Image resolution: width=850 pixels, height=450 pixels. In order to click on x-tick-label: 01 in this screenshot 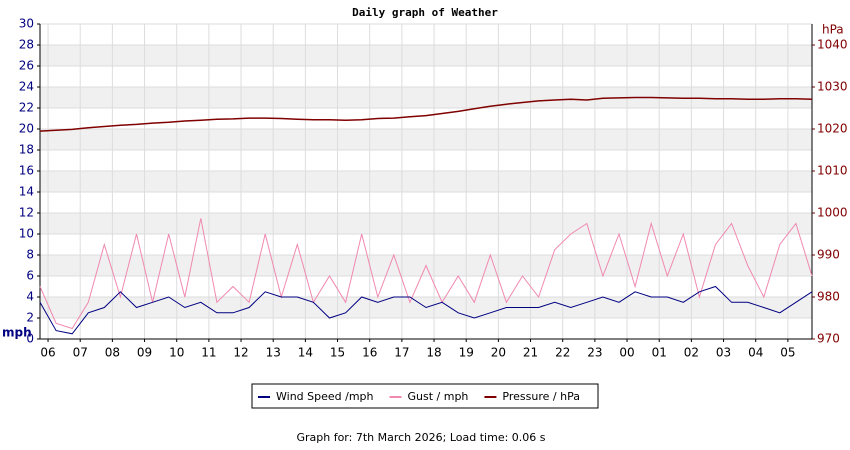, I will do `click(659, 353)`.